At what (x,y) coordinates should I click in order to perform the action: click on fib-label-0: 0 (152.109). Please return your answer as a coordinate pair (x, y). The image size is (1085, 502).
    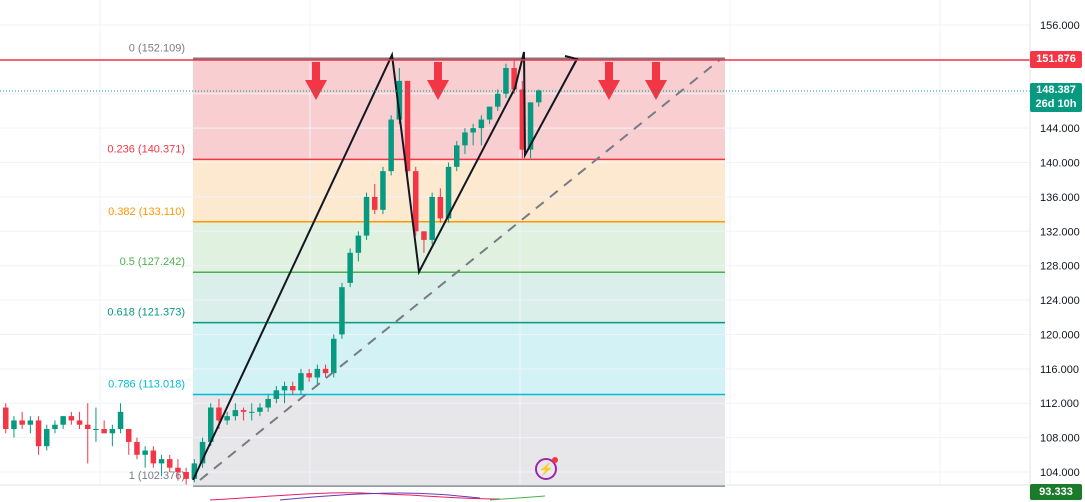
    Looking at the image, I should click on (157, 48).